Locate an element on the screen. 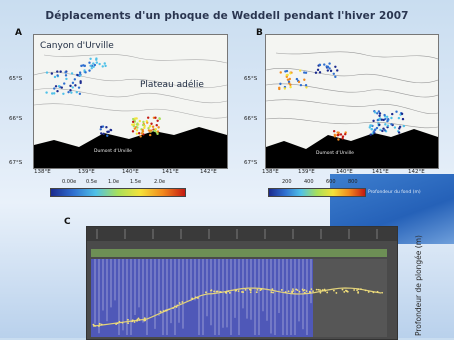  colorbar-b-label-2: 600 is located at coordinates (331, 182).